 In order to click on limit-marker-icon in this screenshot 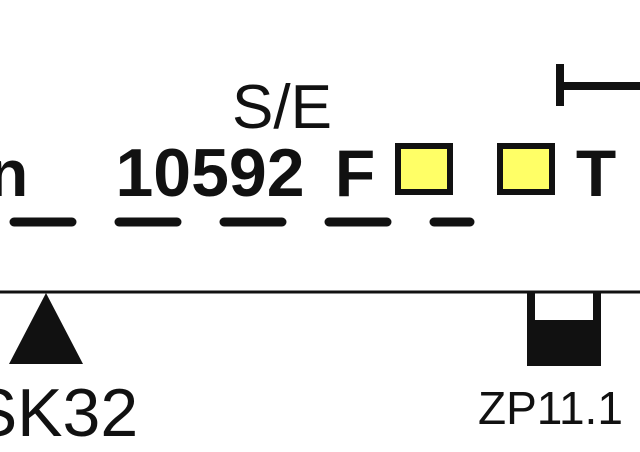, I will do `click(598, 85)`.